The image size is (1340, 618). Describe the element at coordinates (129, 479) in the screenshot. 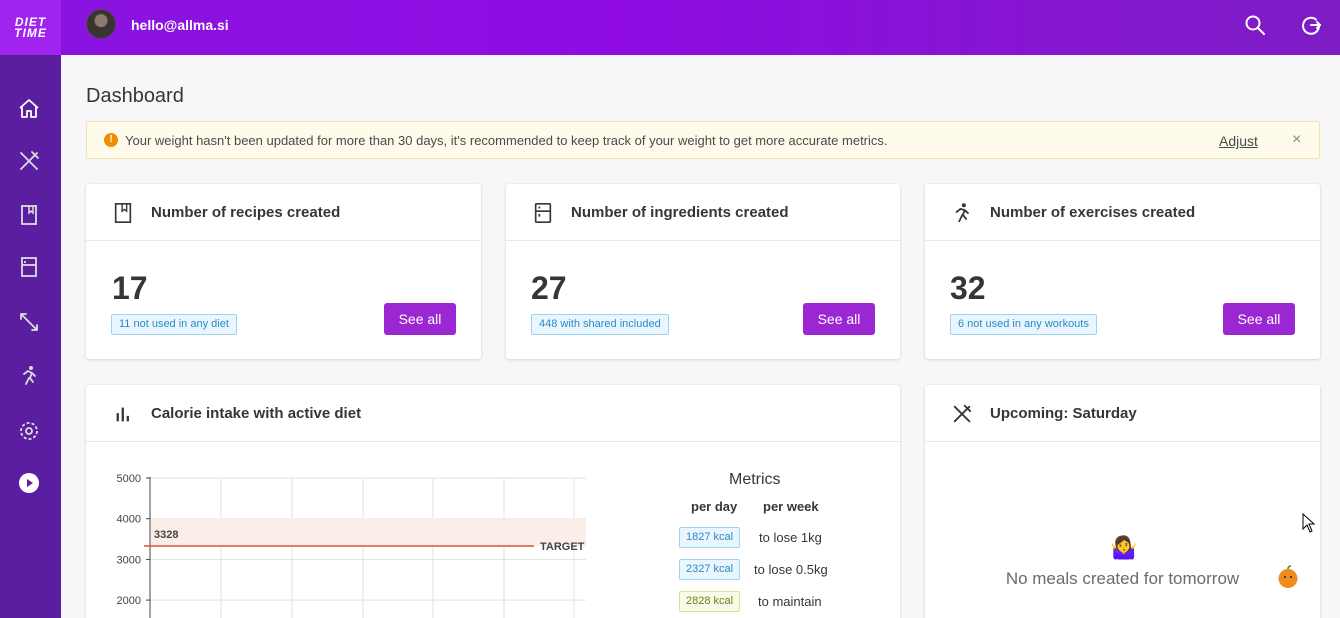

I see `y-tick-label: 5000` at that location.